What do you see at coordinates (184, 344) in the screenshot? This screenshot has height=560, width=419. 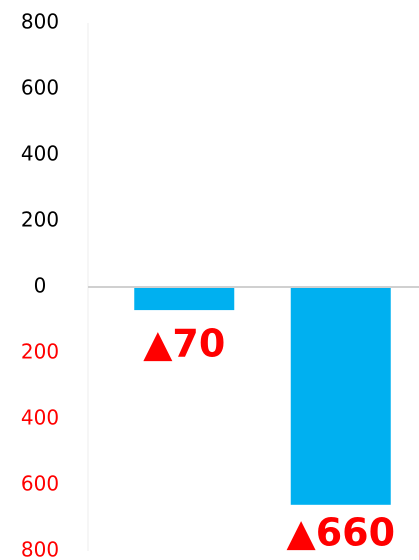 I see `value-label: ▲70` at bounding box center [184, 344].